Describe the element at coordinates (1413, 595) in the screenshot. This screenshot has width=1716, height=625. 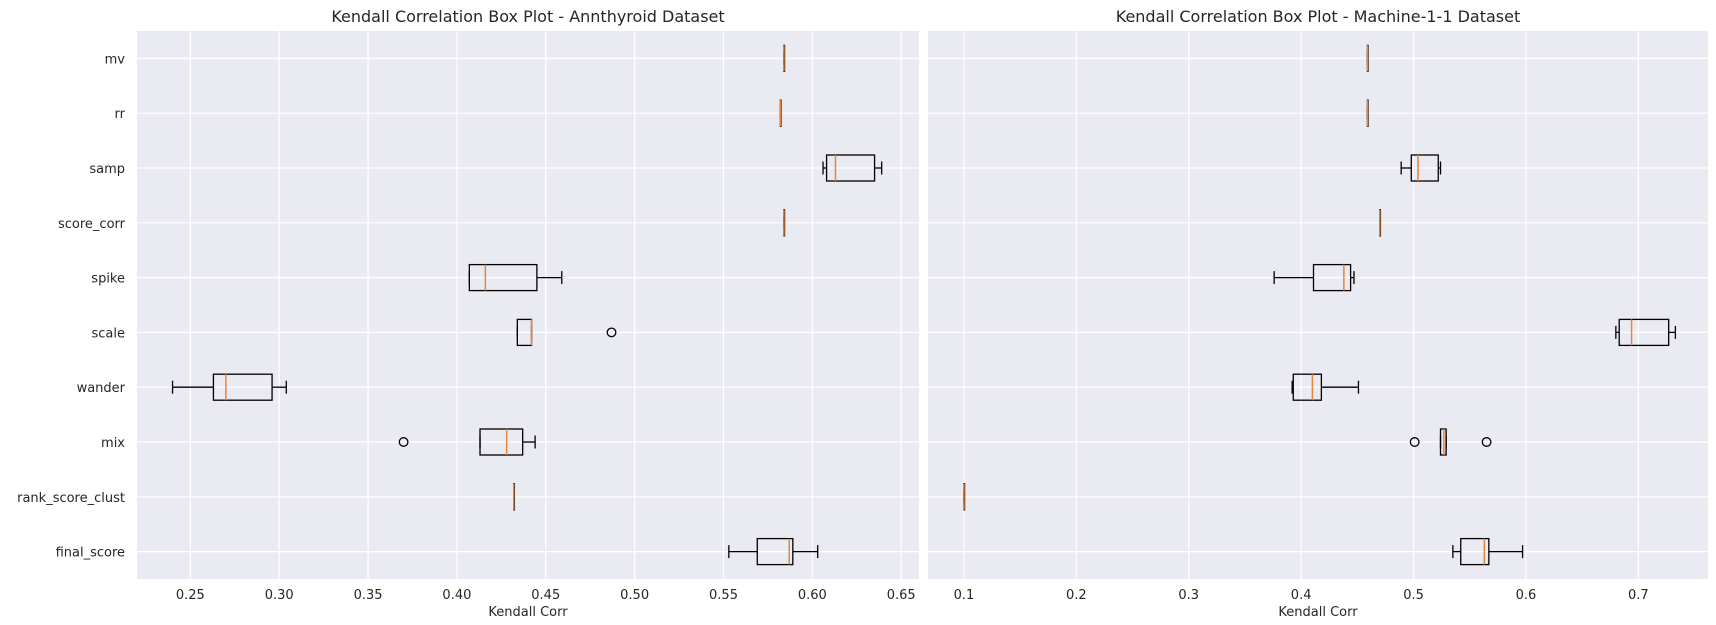
I see `x-tick-label: 0.5` at that location.